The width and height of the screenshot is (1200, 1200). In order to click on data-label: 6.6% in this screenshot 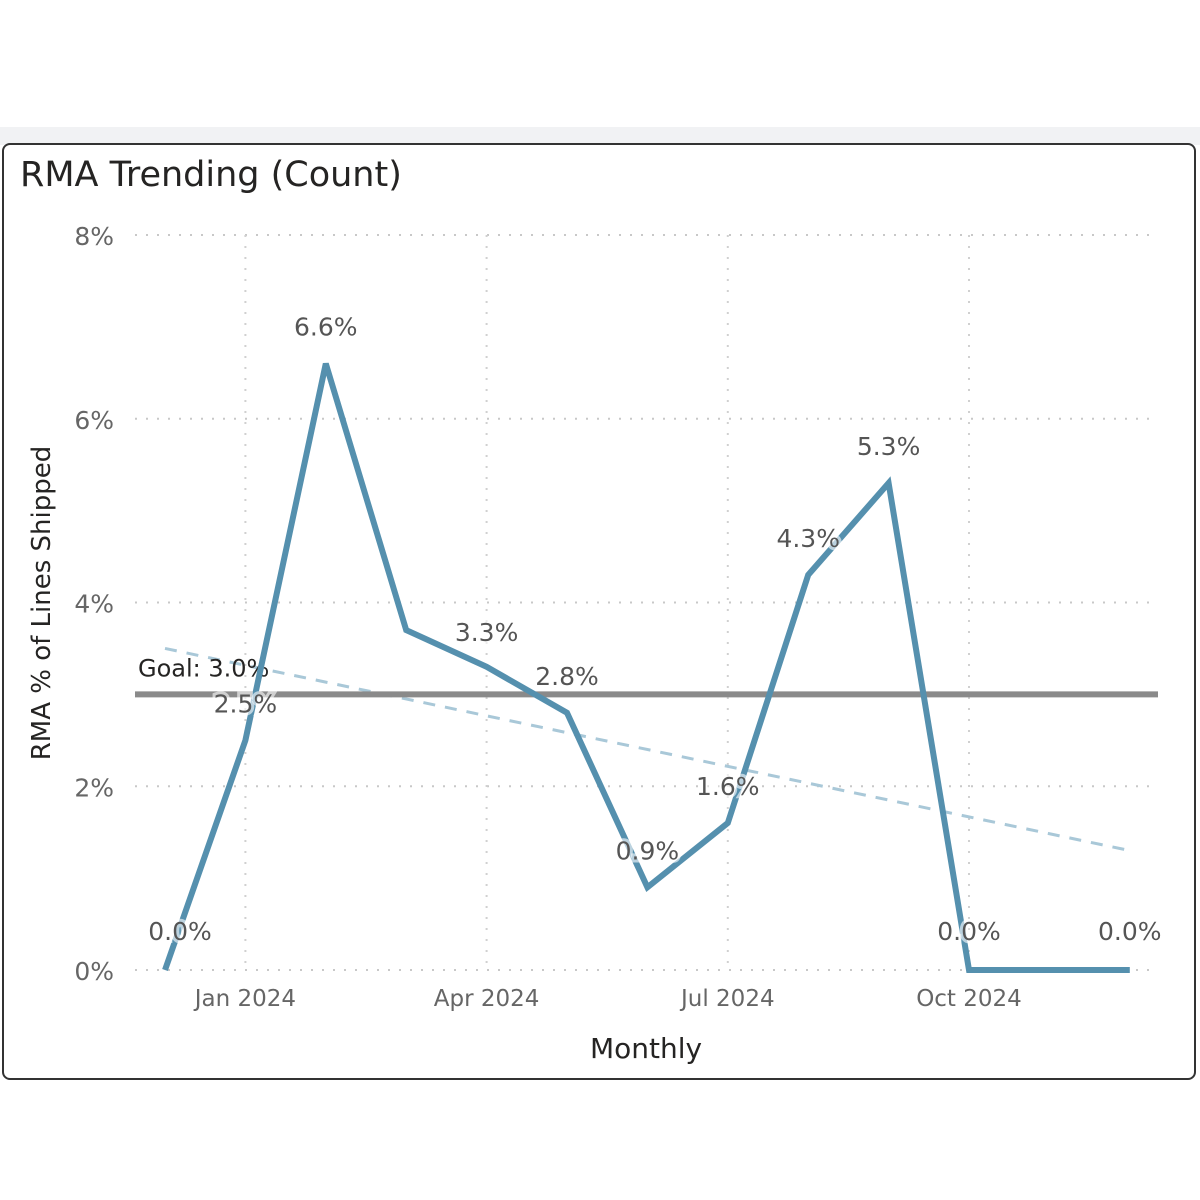, I will do `click(326, 327)`.